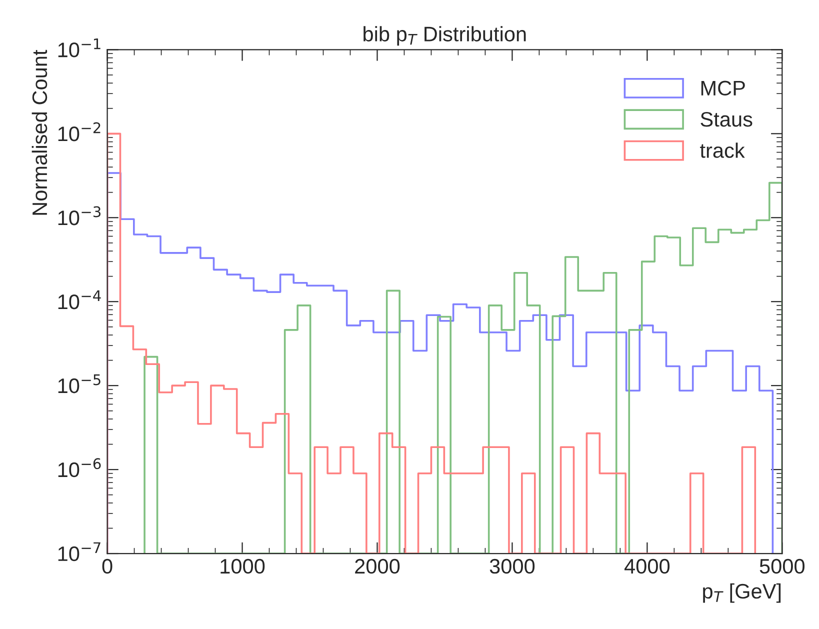  I want to click on x-tick-label: 1000, so click(242, 566).